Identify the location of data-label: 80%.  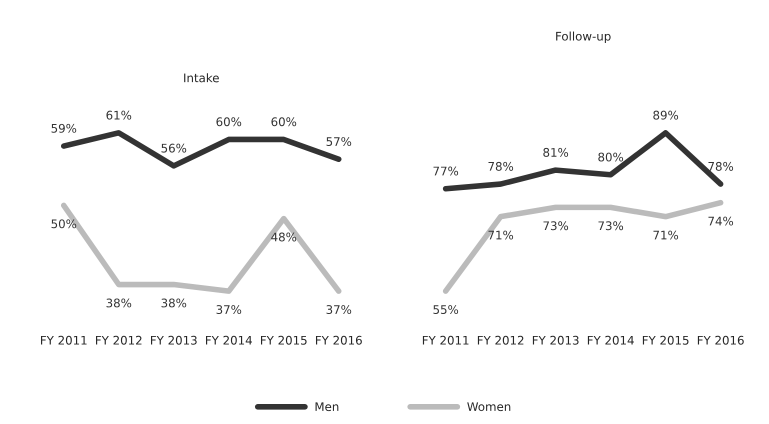
(611, 157).